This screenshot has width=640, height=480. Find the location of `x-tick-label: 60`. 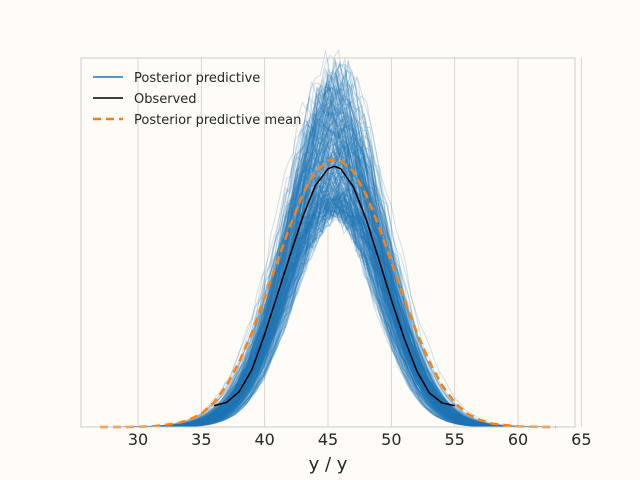

x-tick-label: 60 is located at coordinates (518, 439).